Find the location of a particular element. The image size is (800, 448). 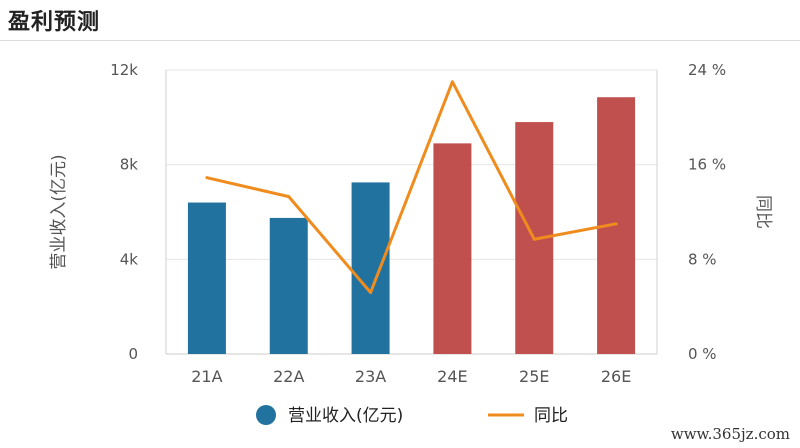

bar-23A is located at coordinates (370, 268).